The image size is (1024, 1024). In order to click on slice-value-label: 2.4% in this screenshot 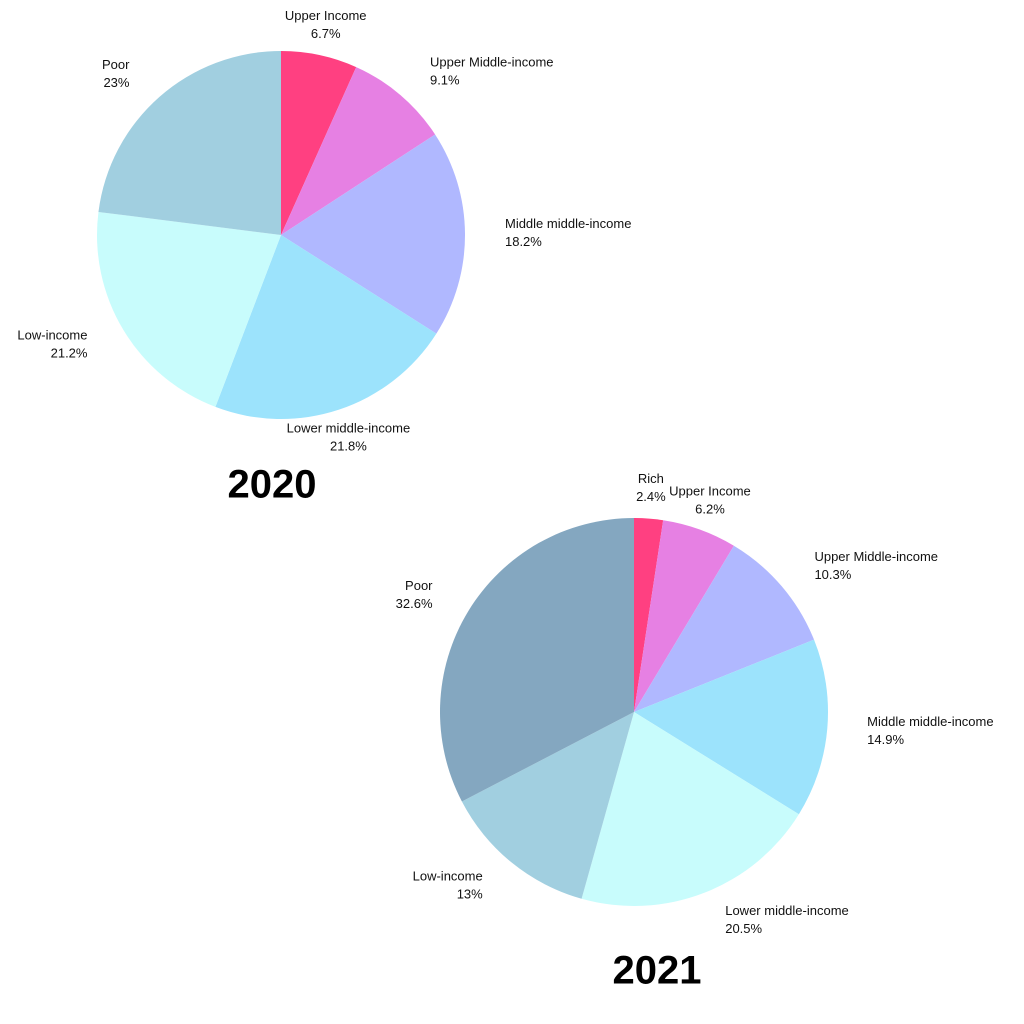, I will do `click(651, 496)`.